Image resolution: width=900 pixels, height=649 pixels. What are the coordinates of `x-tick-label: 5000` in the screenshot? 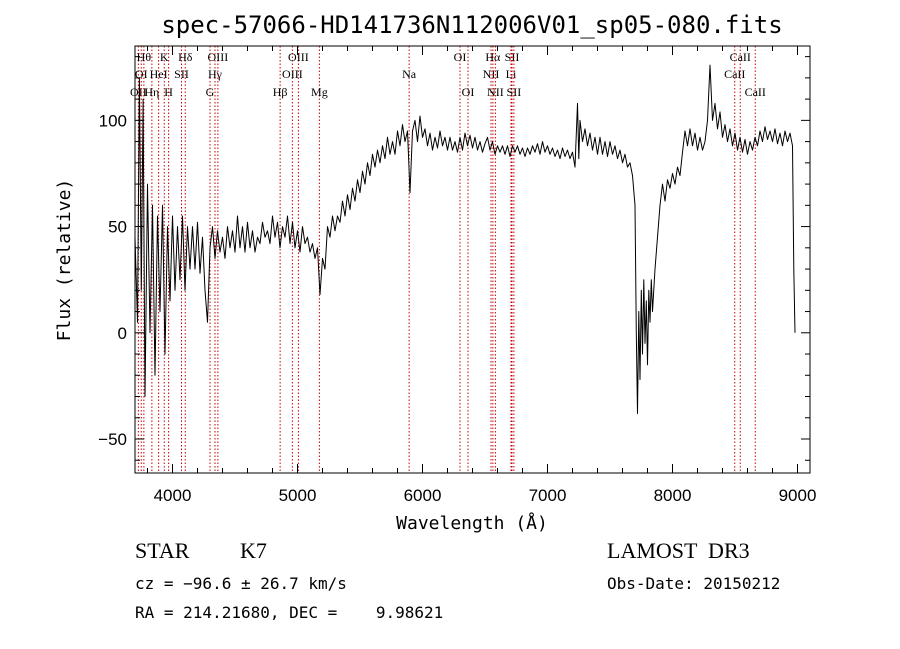 It's located at (298, 495).